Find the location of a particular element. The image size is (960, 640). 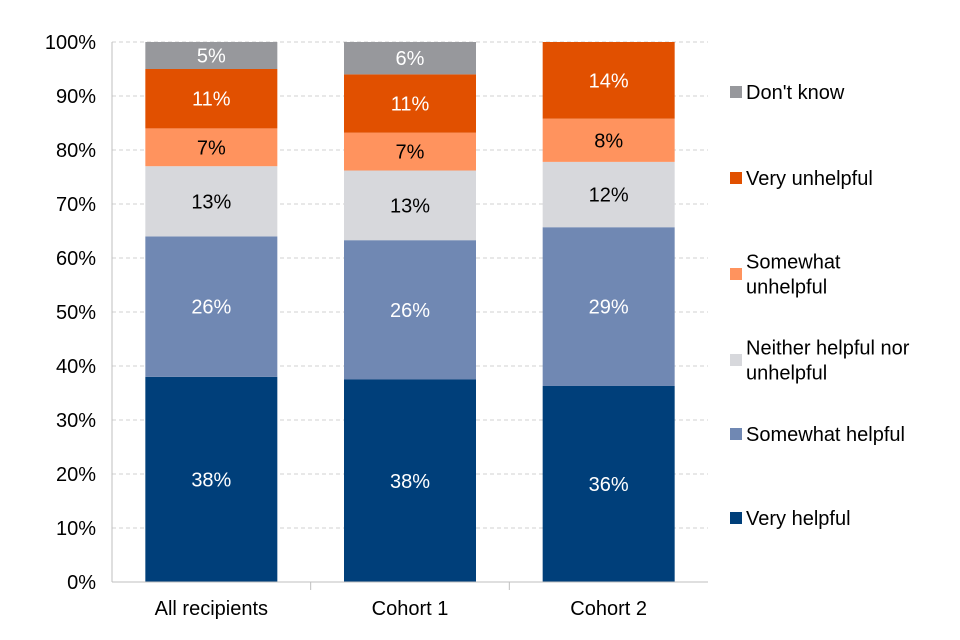

x-category-label: Cohort 2 is located at coordinates (608, 609).